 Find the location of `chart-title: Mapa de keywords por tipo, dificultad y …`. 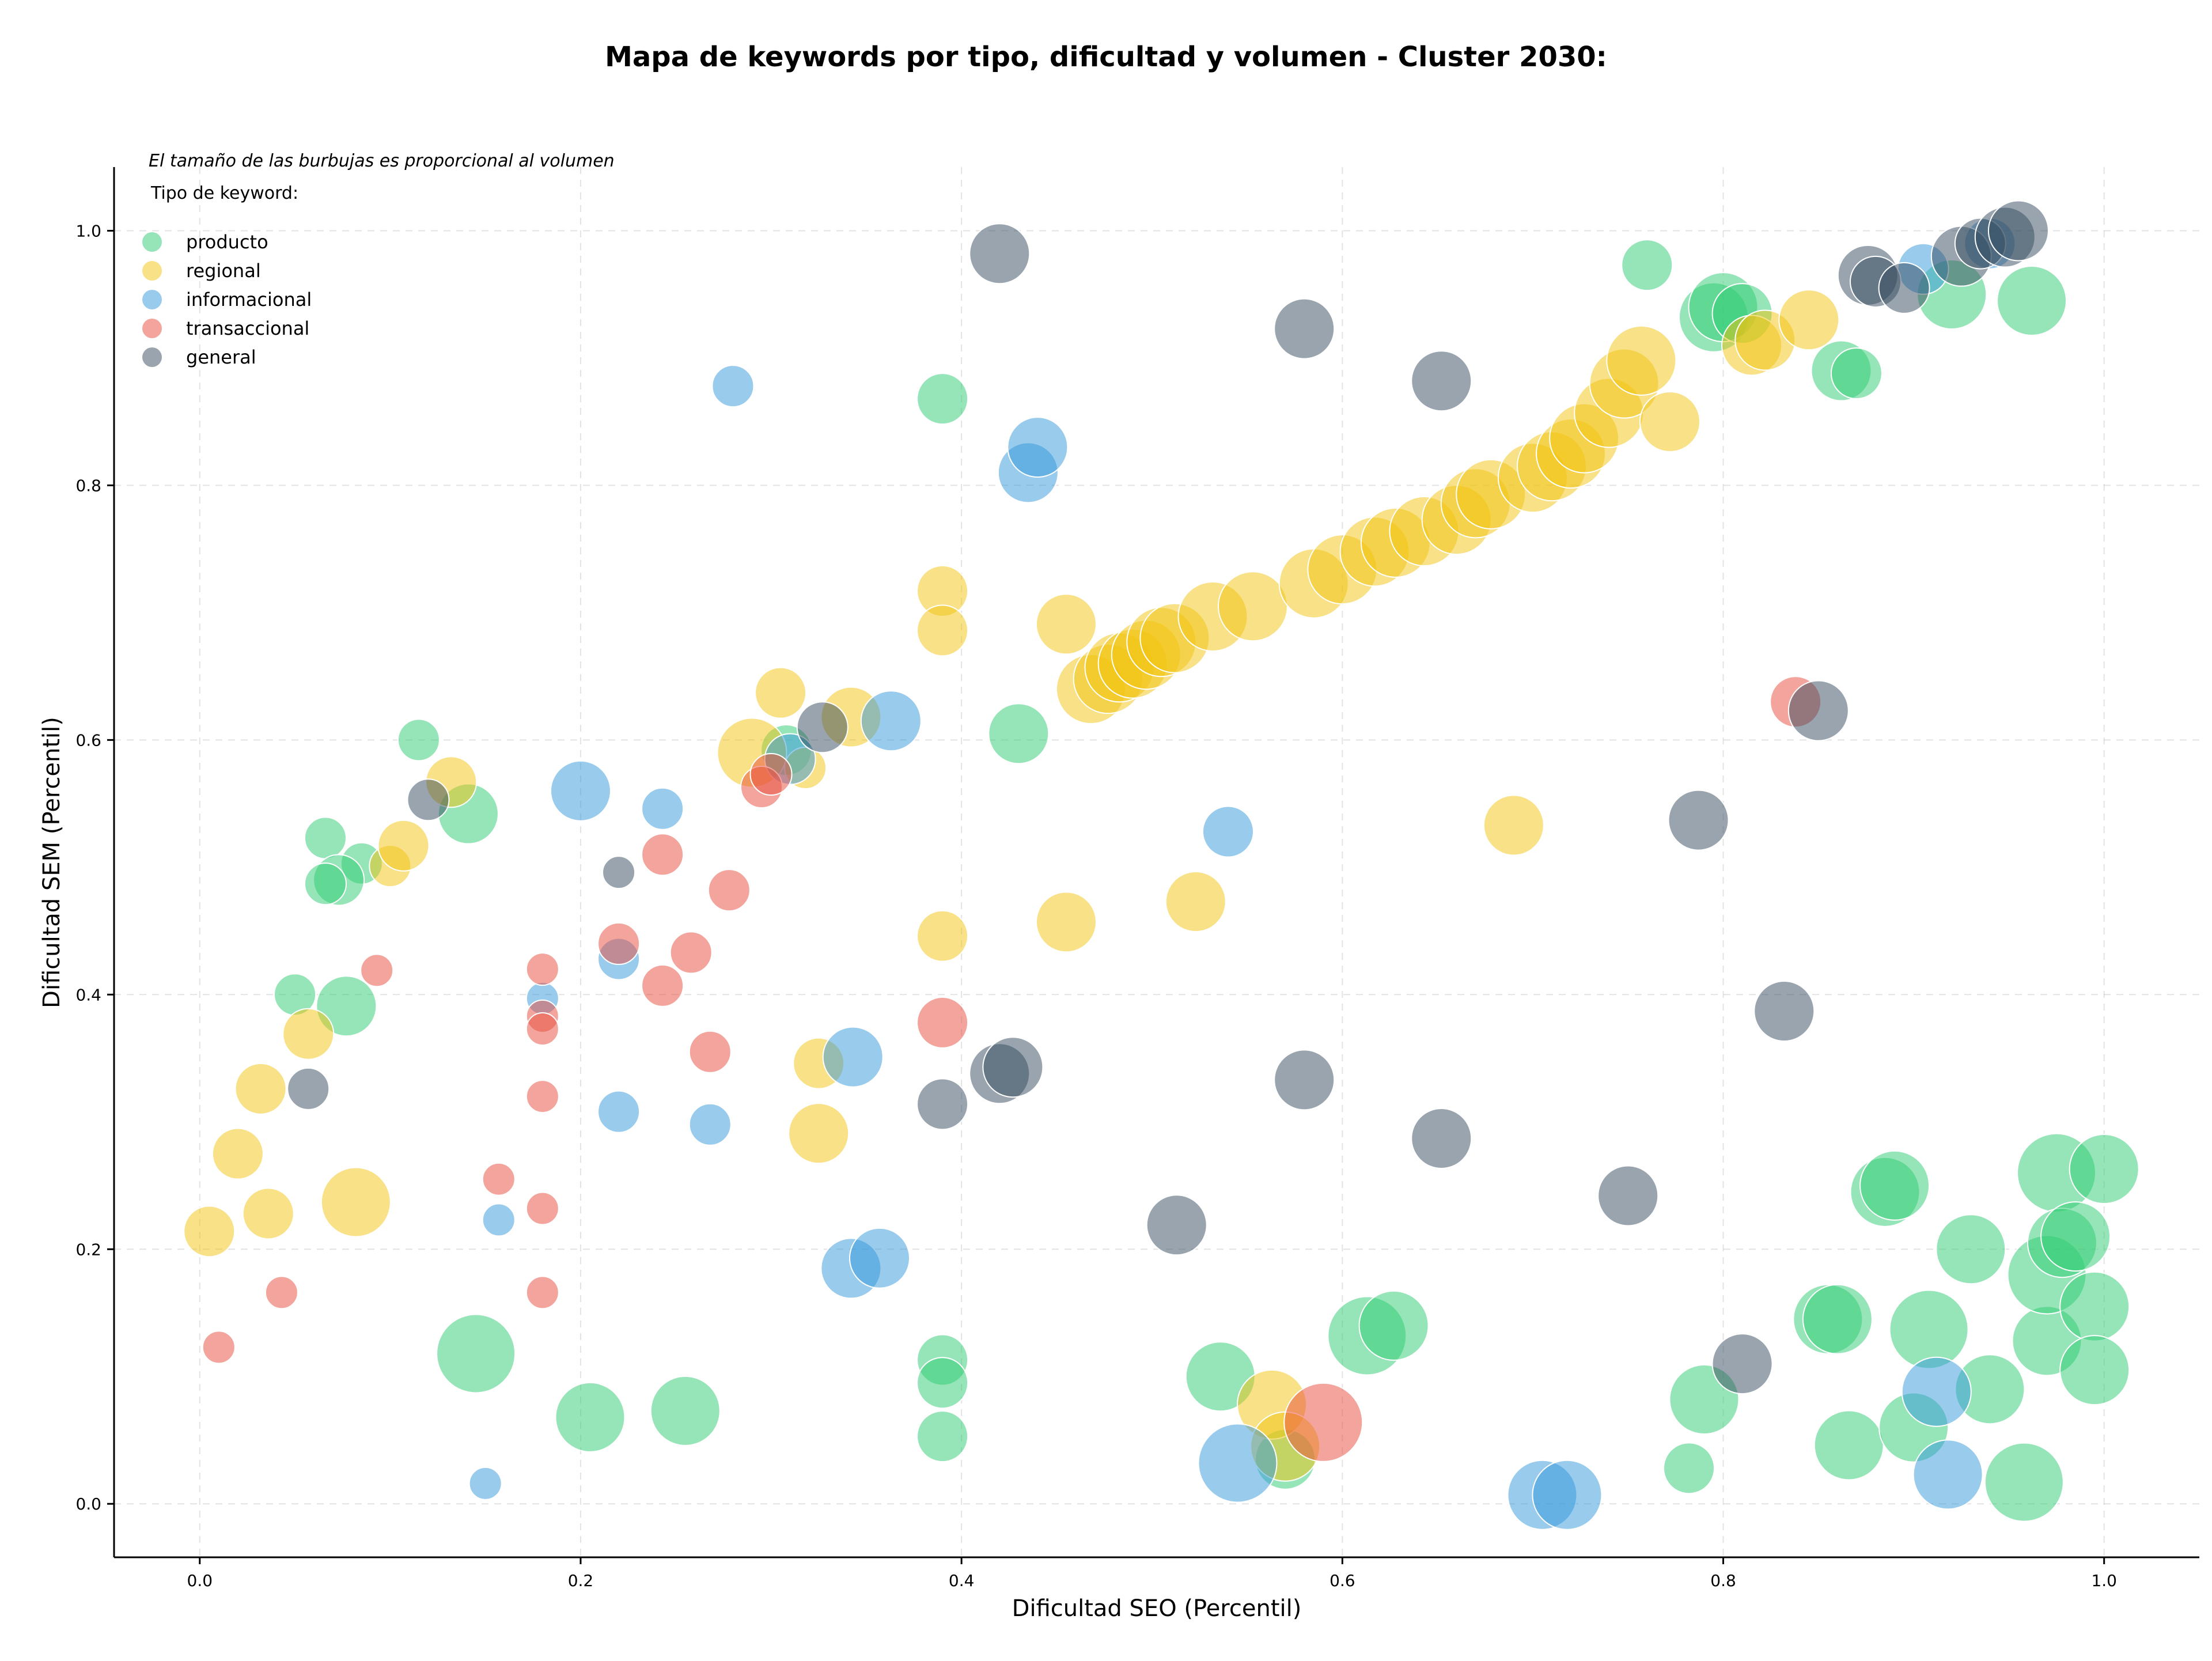

chart-title: Mapa de keywords por tipo, dificultad y … is located at coordinates (1106, 57).